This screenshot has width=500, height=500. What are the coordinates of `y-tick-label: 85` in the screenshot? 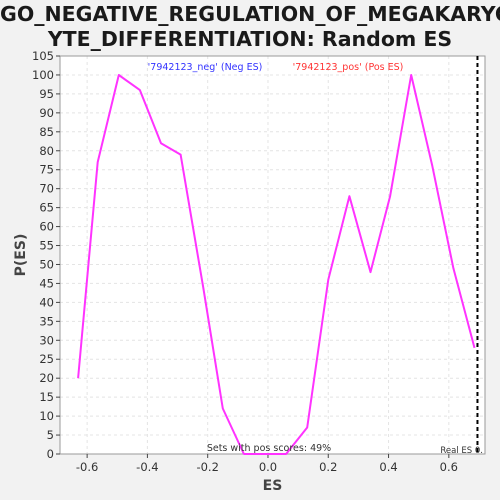 It's located at (46, 132).